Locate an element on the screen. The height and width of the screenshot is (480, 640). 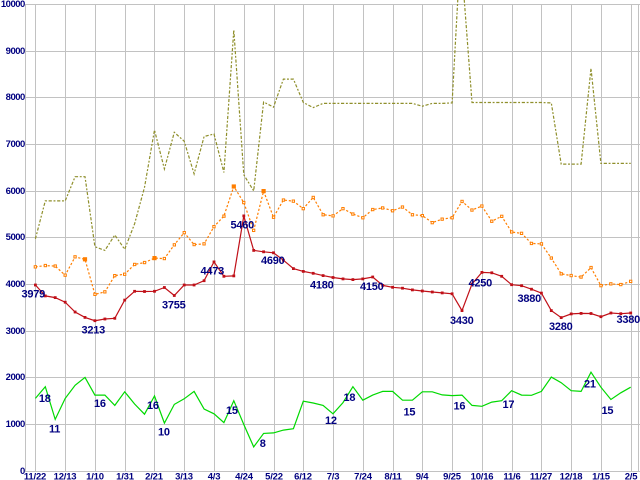
svg-text: 4180 is located at coordinates (322, 286).